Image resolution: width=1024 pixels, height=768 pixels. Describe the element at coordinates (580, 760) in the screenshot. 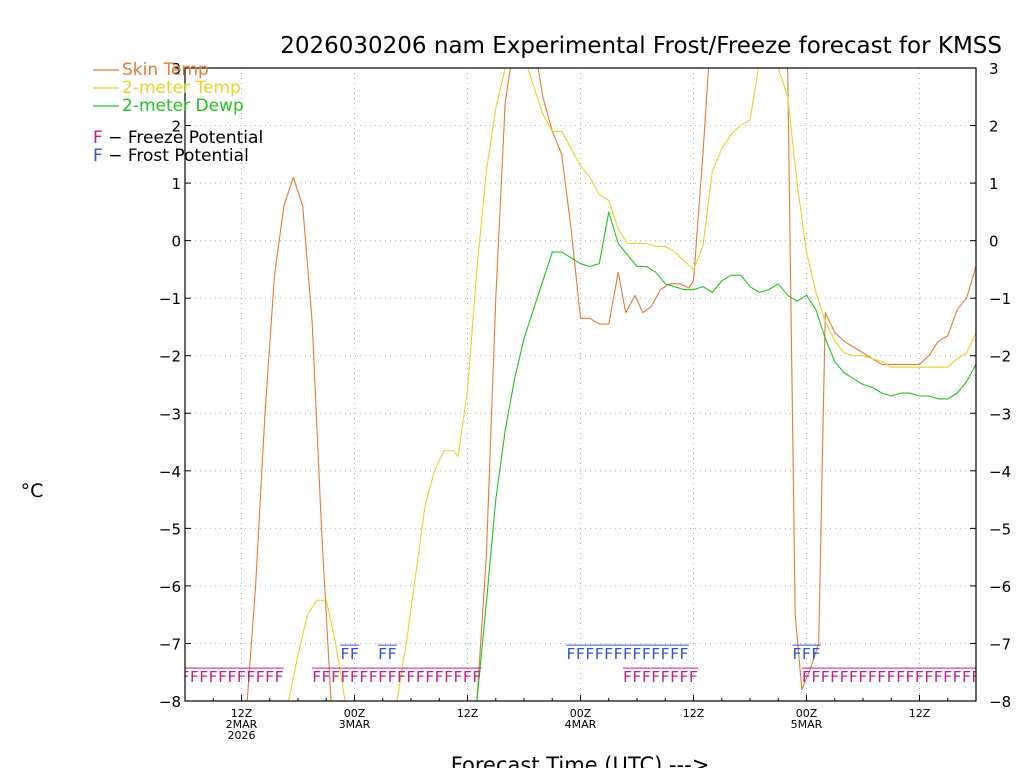

I see `x-axis-label: Forecast Time (UTC) --->` at that location.